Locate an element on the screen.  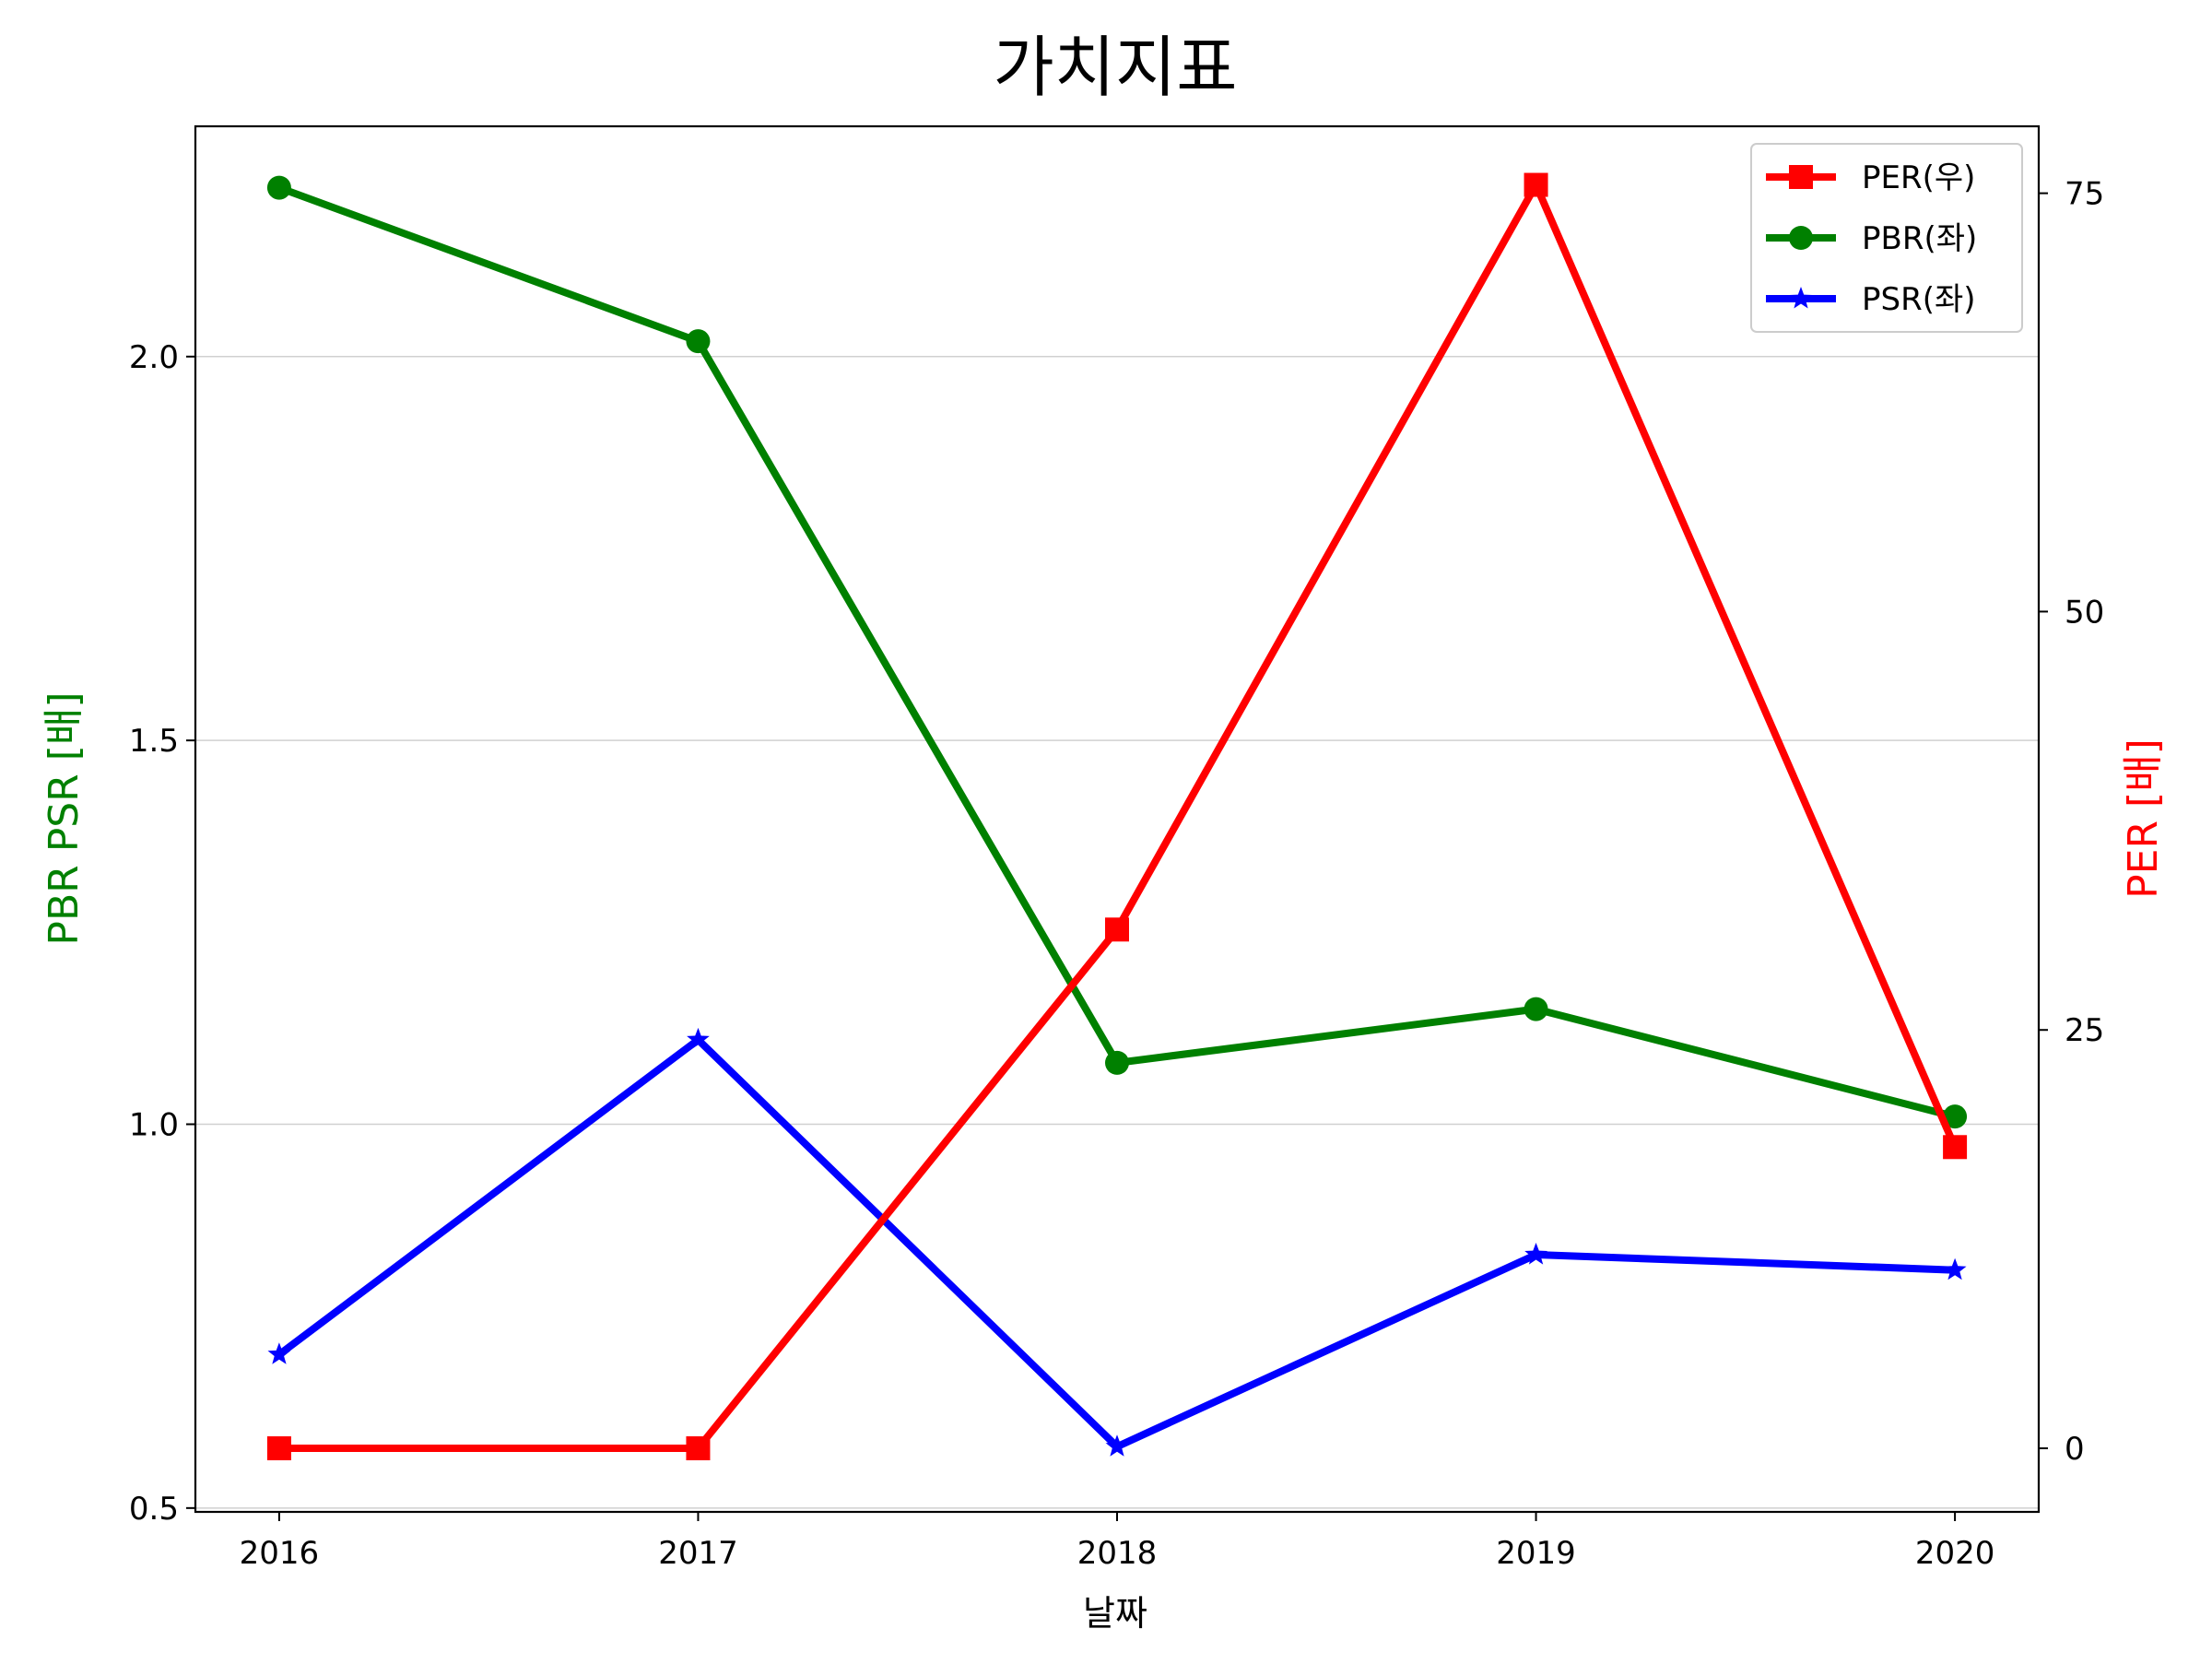
legend-marker-pbr is located at coordinates (1801, 238).